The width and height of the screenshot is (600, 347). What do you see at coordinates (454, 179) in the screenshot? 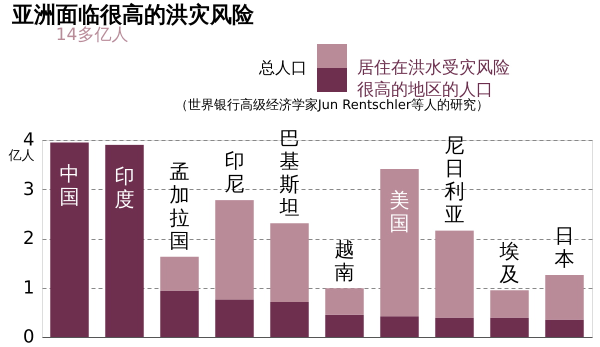
I see `x-tick-label: 尼日利亚` at bounding box center [454, 179].